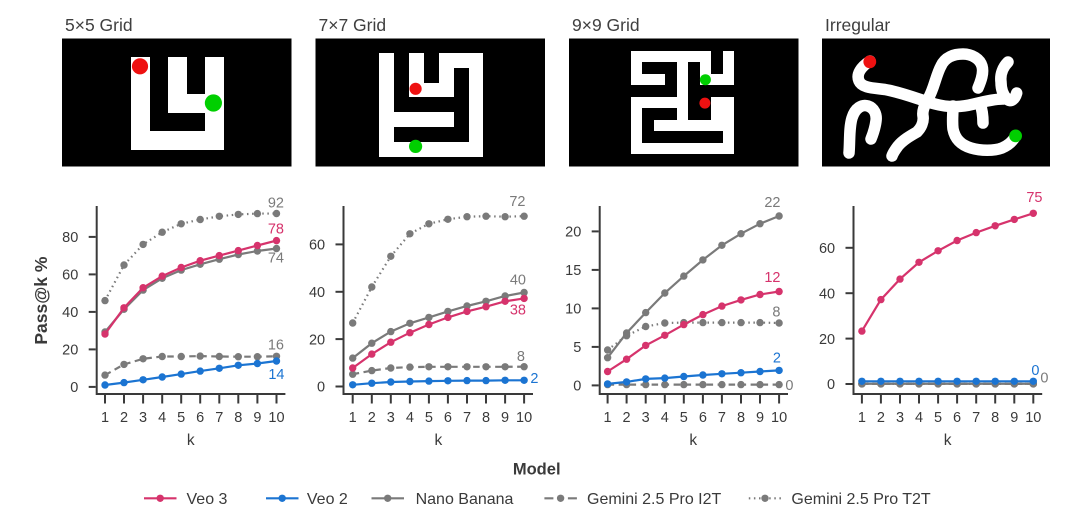 This screenshot has height=524, width=1080. I want to click on svg-text: Gemini 2.5 Pro T2T, so click(861, 499).